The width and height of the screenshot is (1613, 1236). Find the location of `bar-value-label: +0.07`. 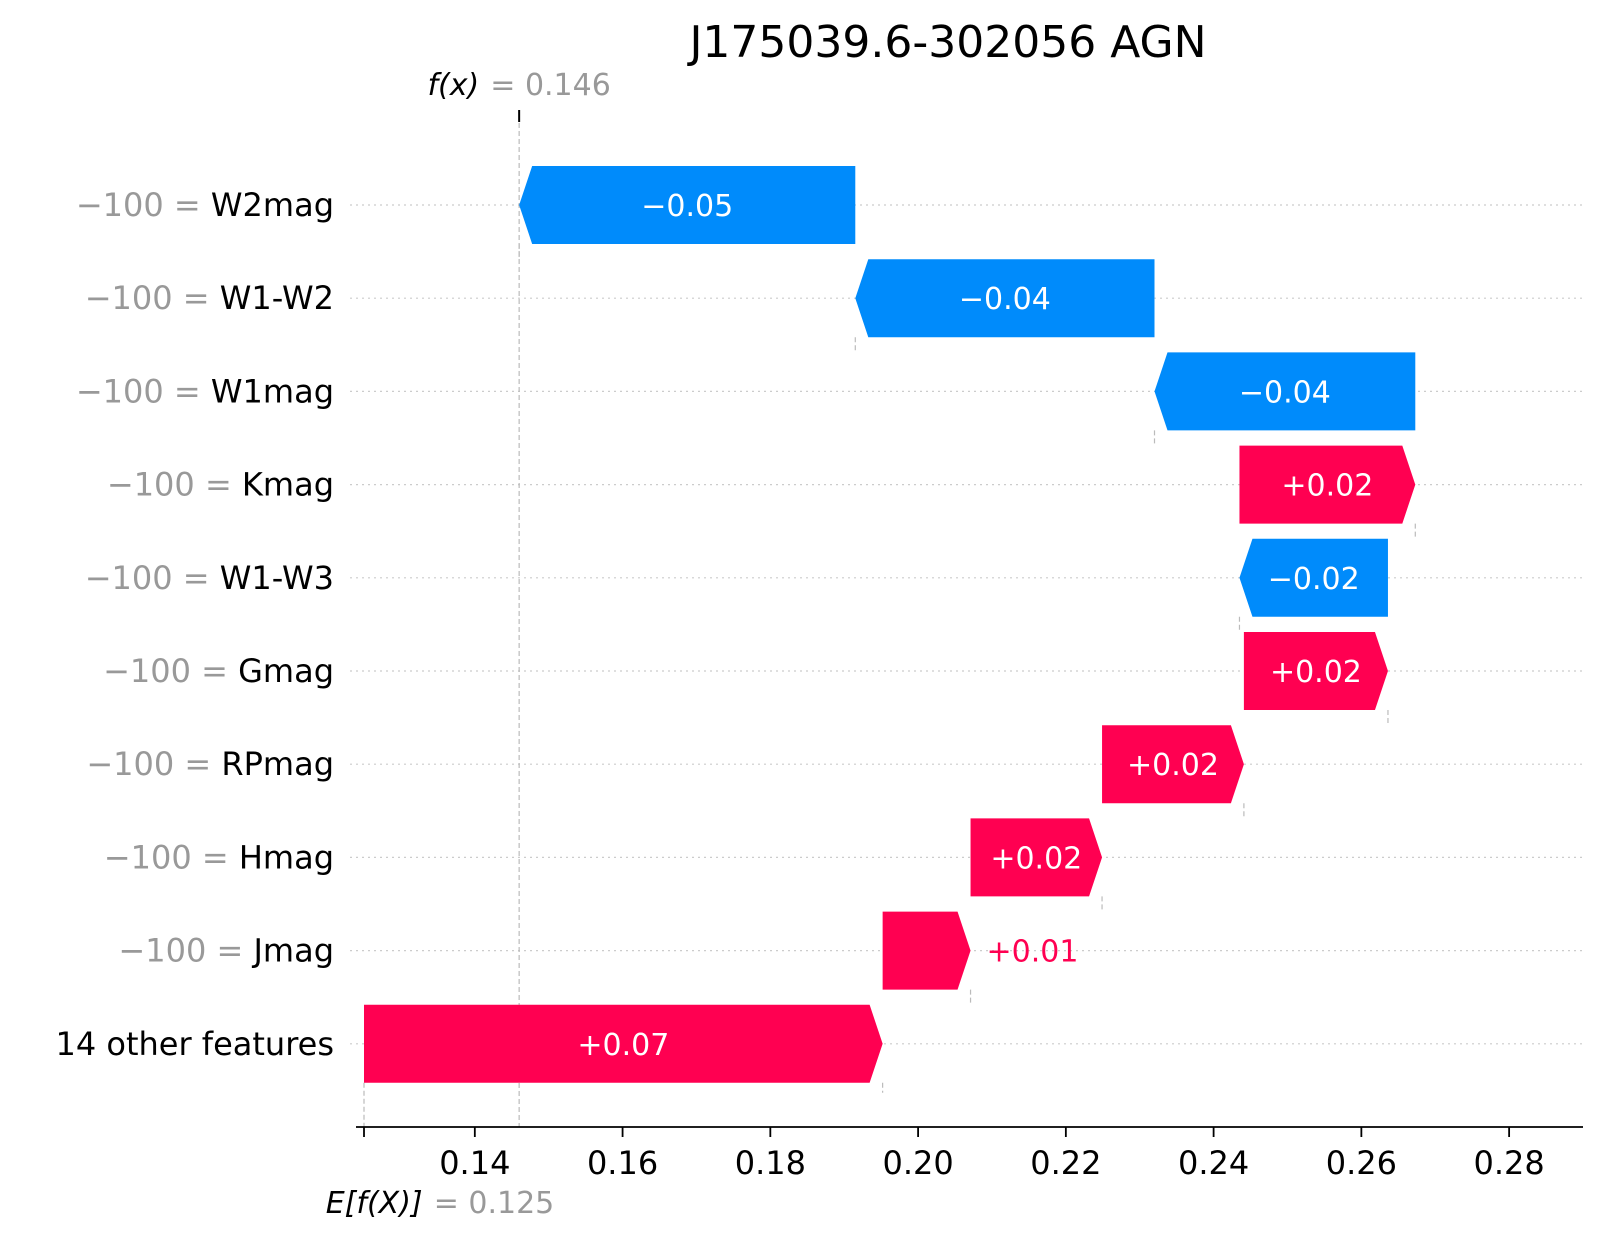

bar-value-label: +0.07 is located at coordinates (623, 1045).